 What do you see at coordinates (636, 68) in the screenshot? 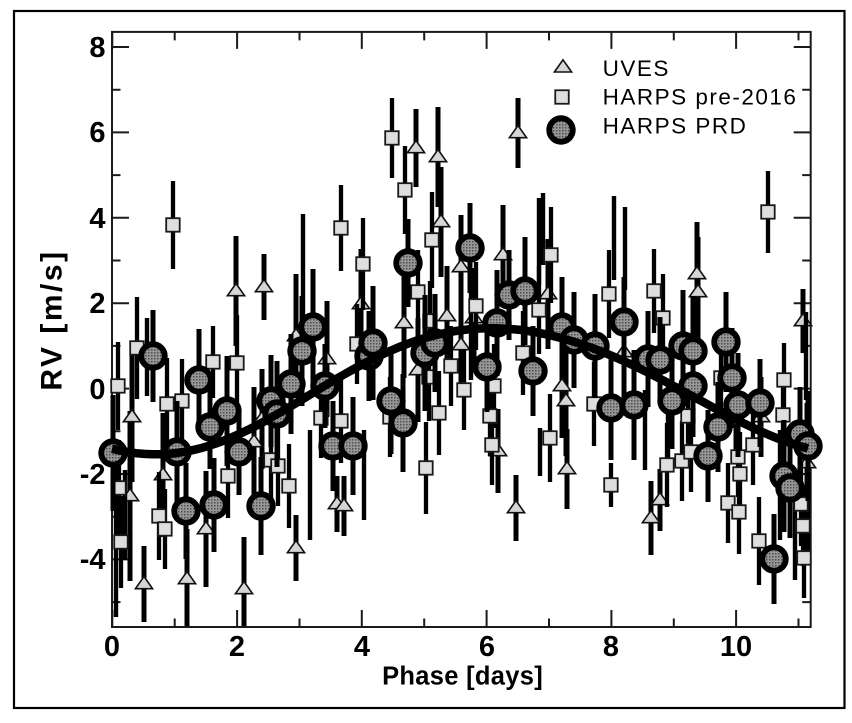
I see `svg-text: UVES` at bounding box center [636, 68].